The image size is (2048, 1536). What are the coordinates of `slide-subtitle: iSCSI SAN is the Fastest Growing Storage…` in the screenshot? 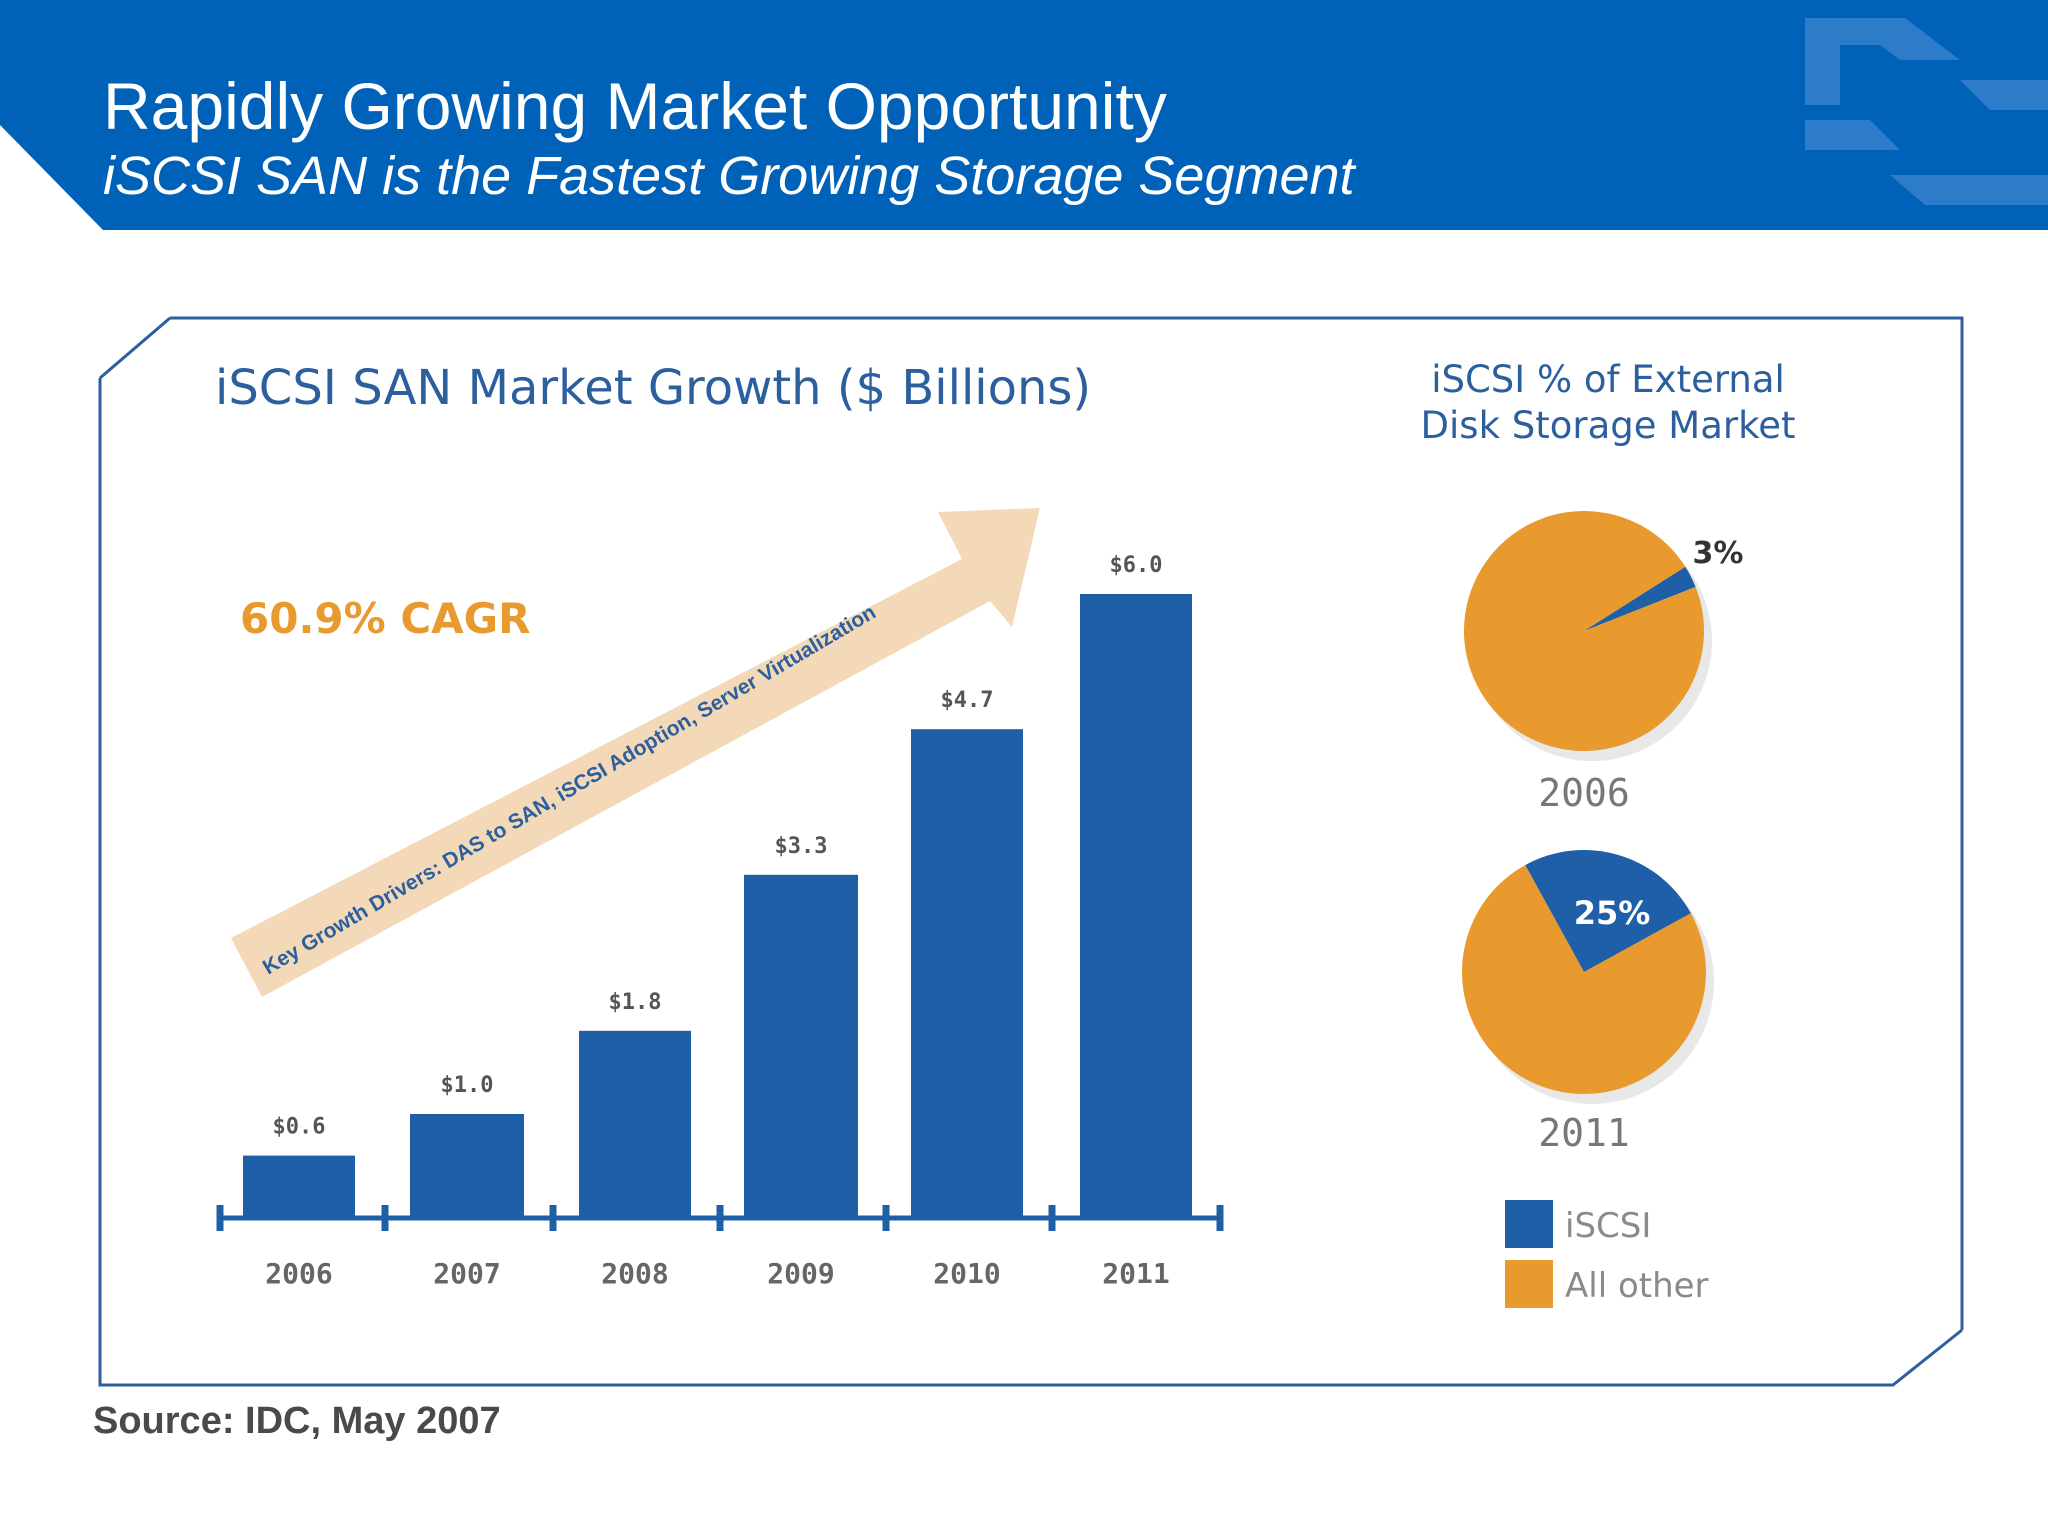 It's located at (729, 176).